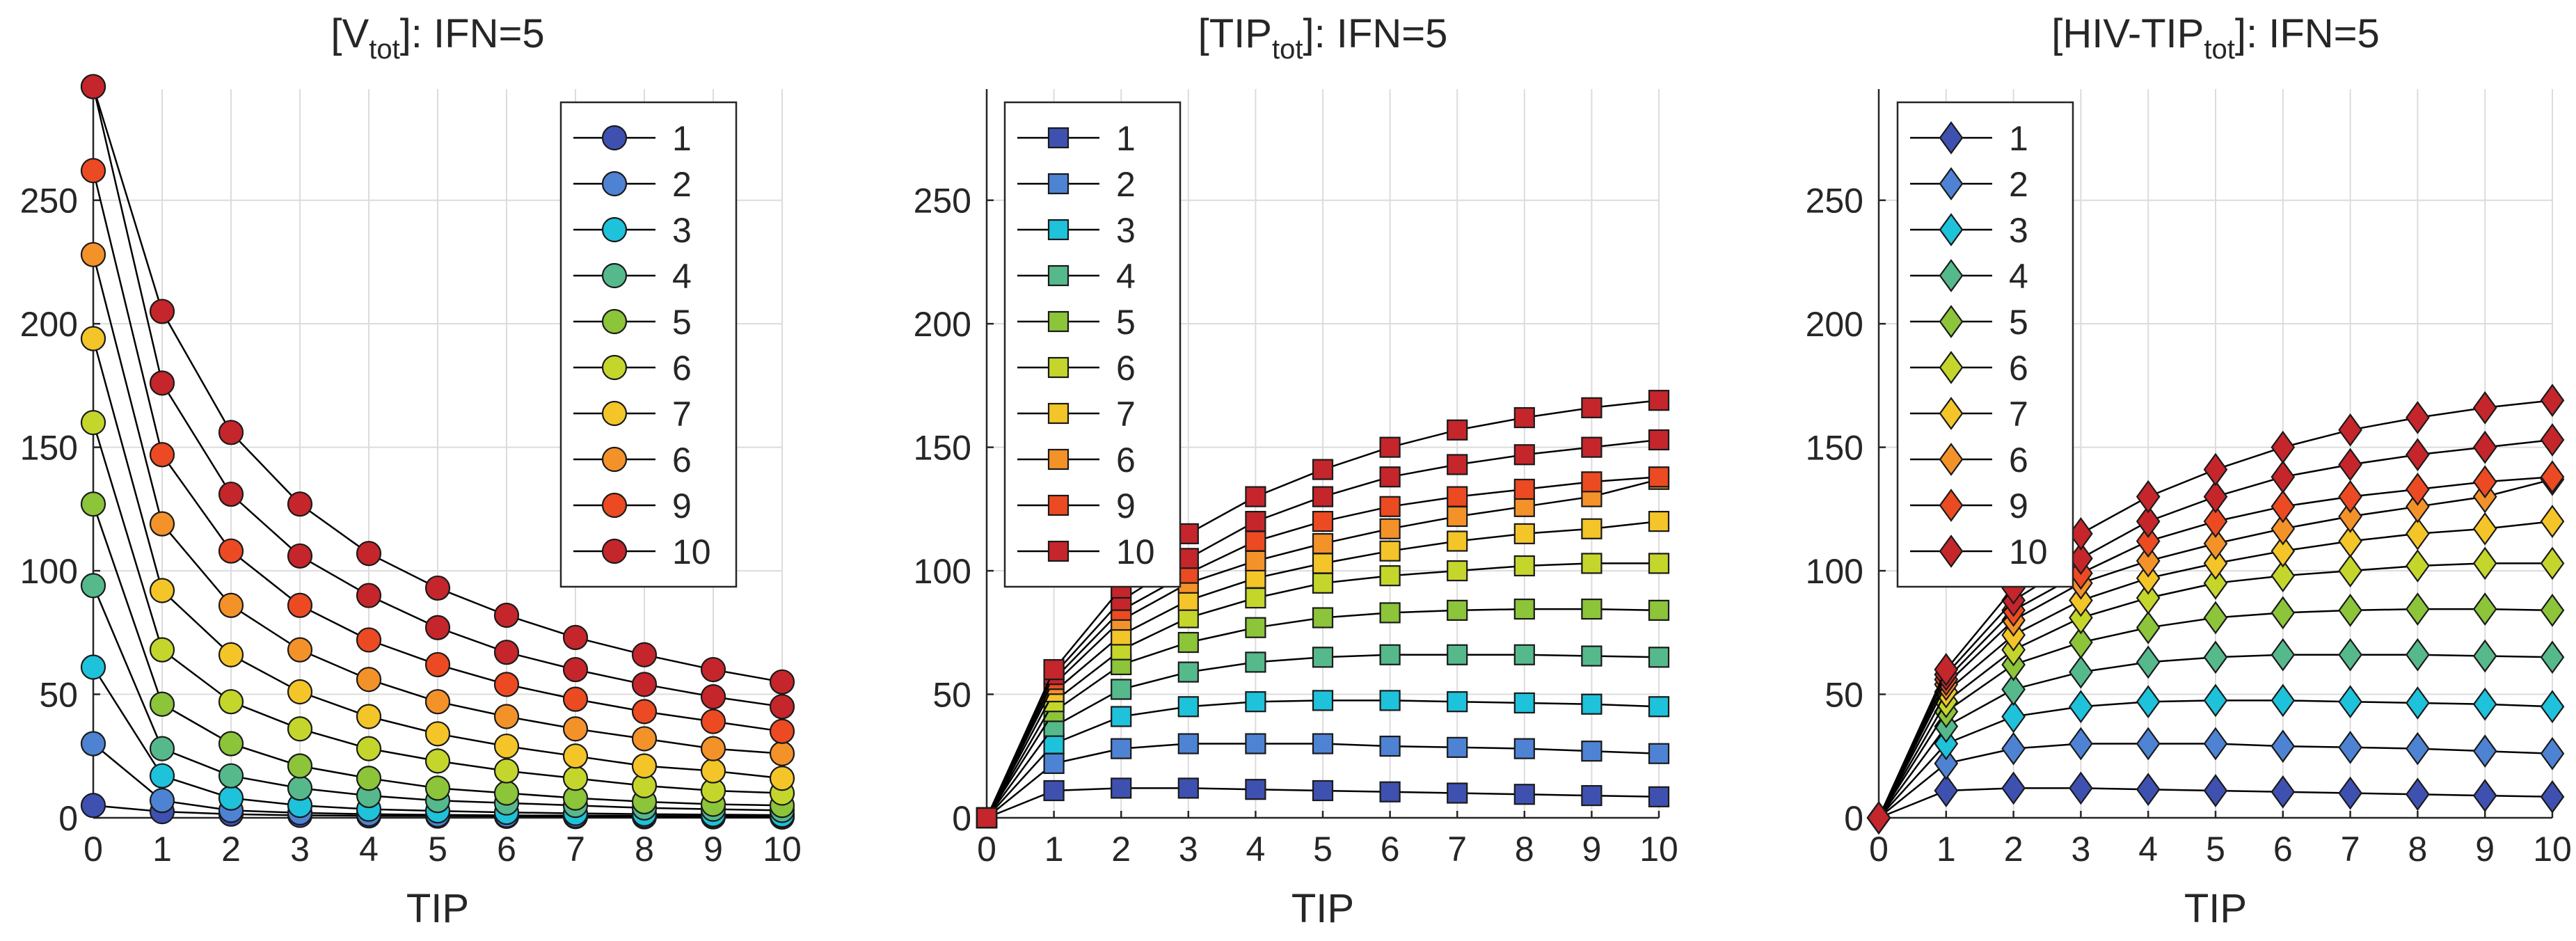  I want to click on y-tick-label: 200, so click(1834, 324).